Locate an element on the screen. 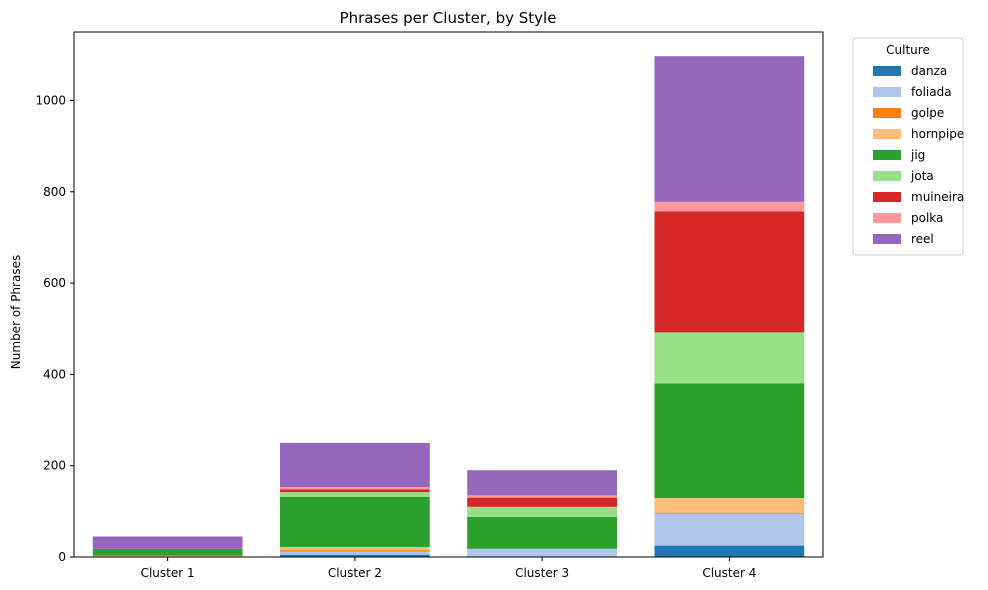 The height and width of the screenshot is (590, 988). y-tick-label: 200 is located at coordinates (54, 466).